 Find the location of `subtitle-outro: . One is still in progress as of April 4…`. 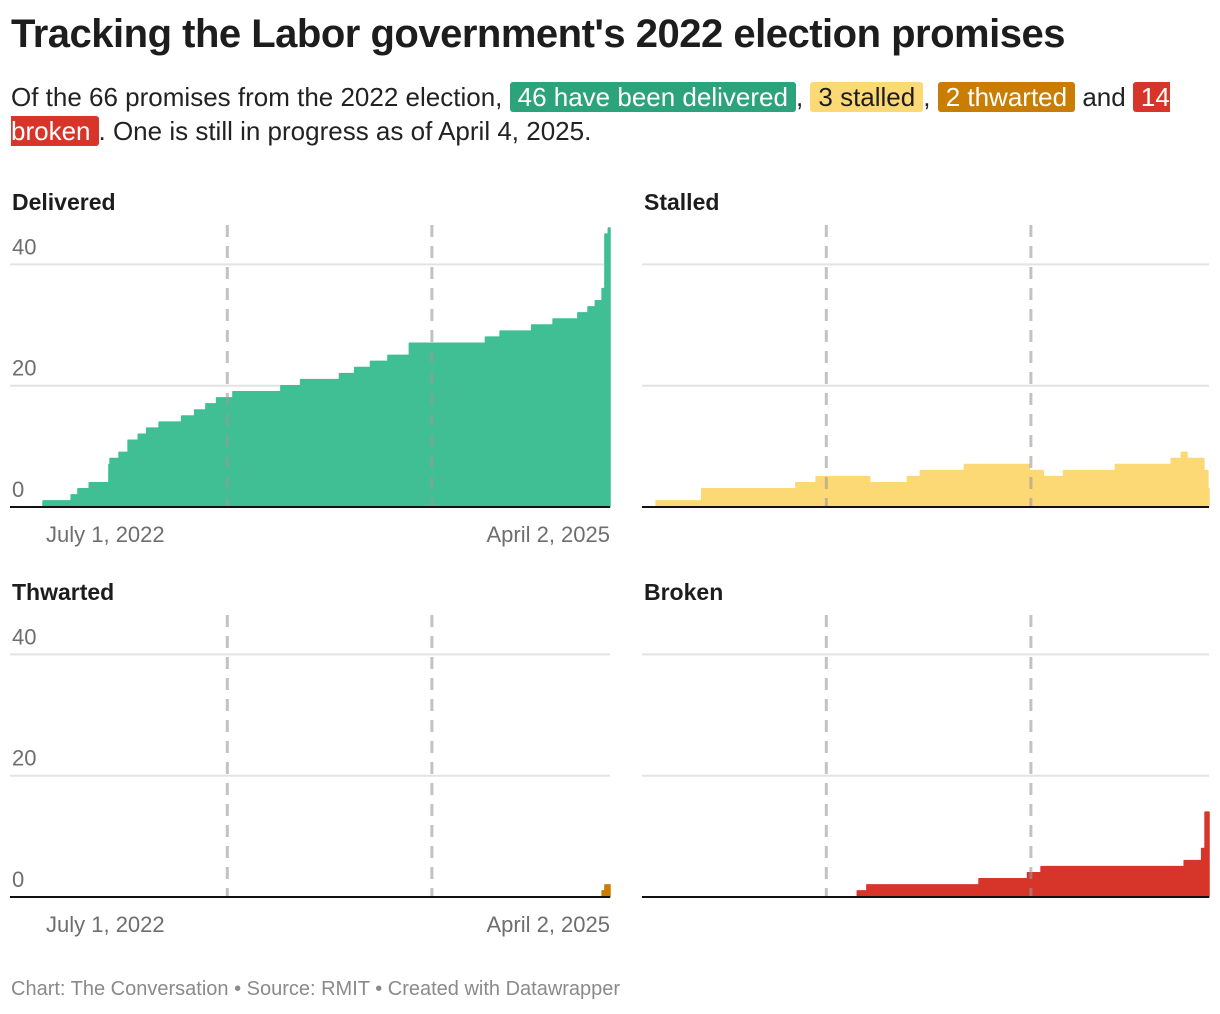

subtitle-outro: . One is still in progress as of April 4… is located at coordinates (345, 131).